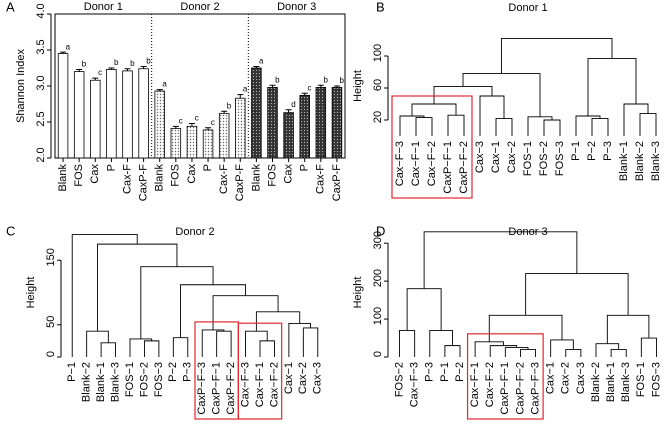 The width and height of the screenshot is (668, 426). What do you see at coordinates (130, 379) in the screenshot?
I see `leaf-label: FOS−1` at bounding box center [130, 379].